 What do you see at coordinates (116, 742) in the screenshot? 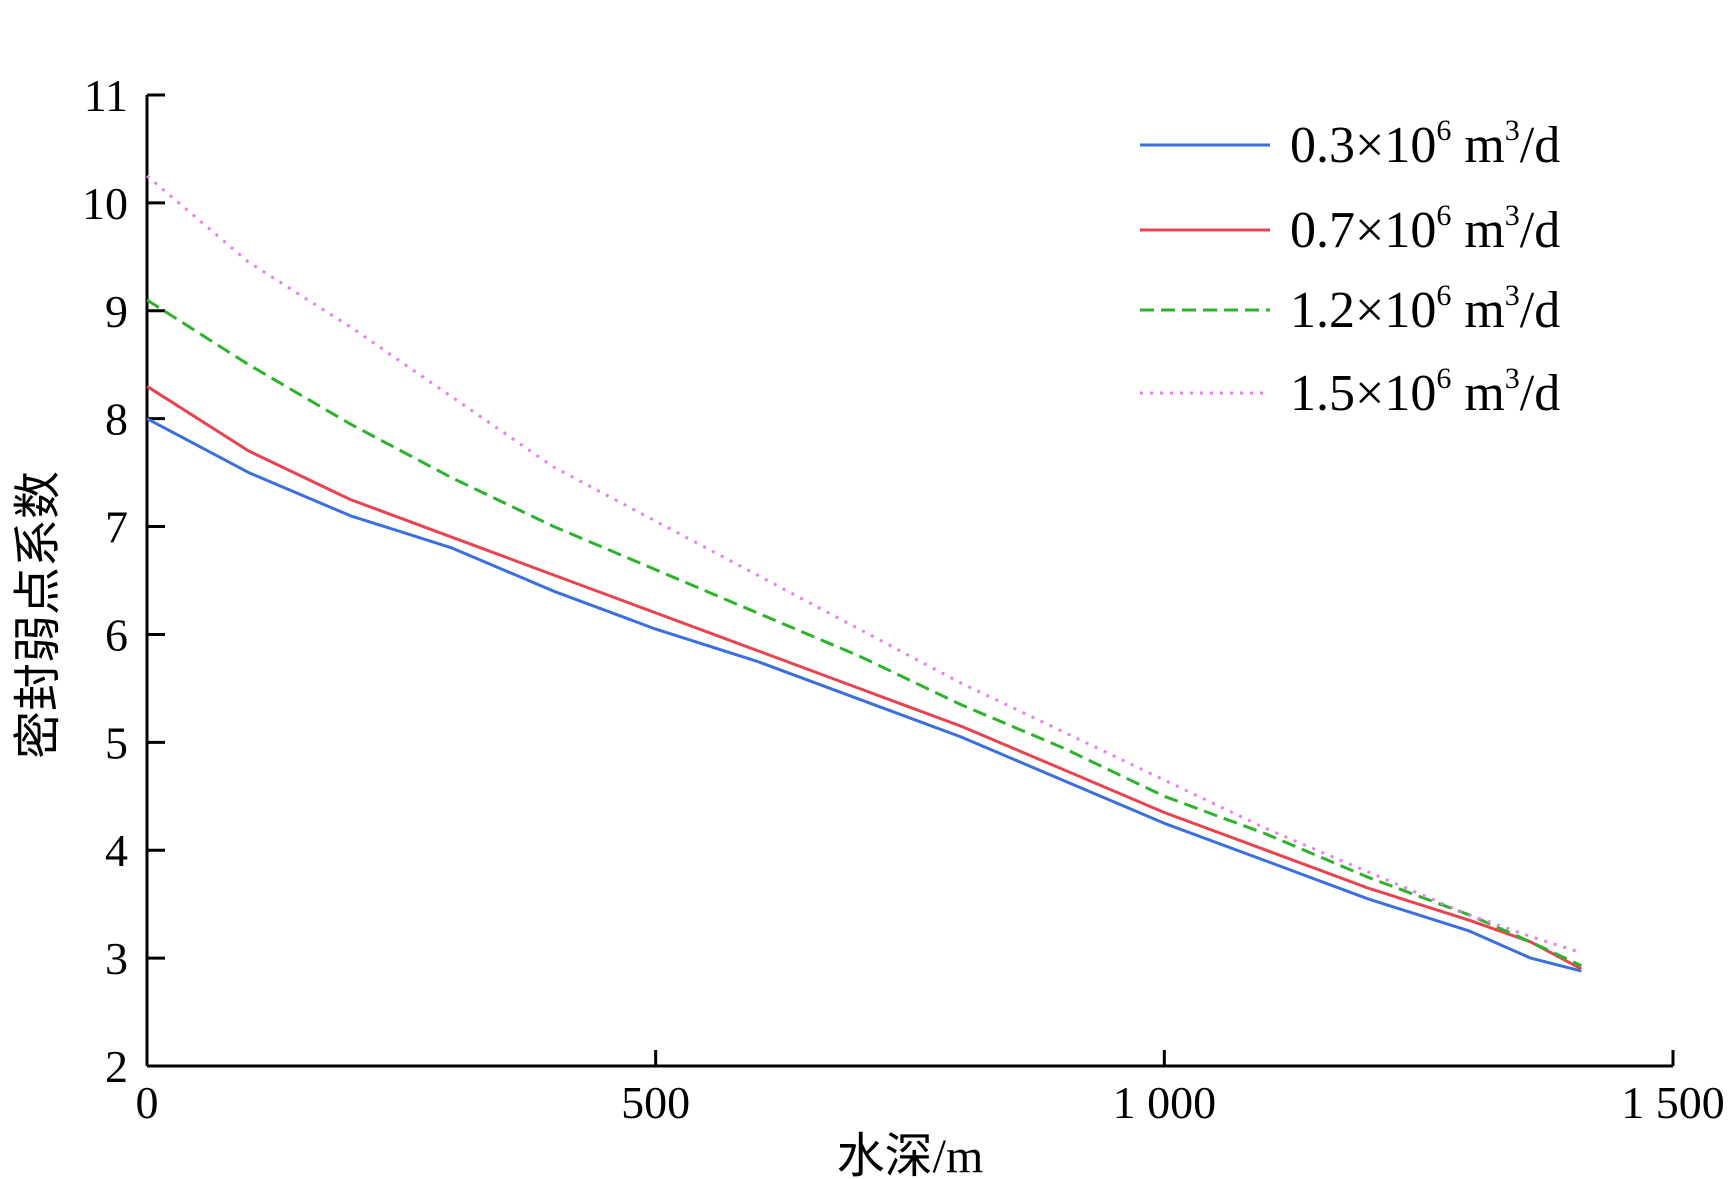
I see `y-tick-label: 5` at bounding box center [116, 742].